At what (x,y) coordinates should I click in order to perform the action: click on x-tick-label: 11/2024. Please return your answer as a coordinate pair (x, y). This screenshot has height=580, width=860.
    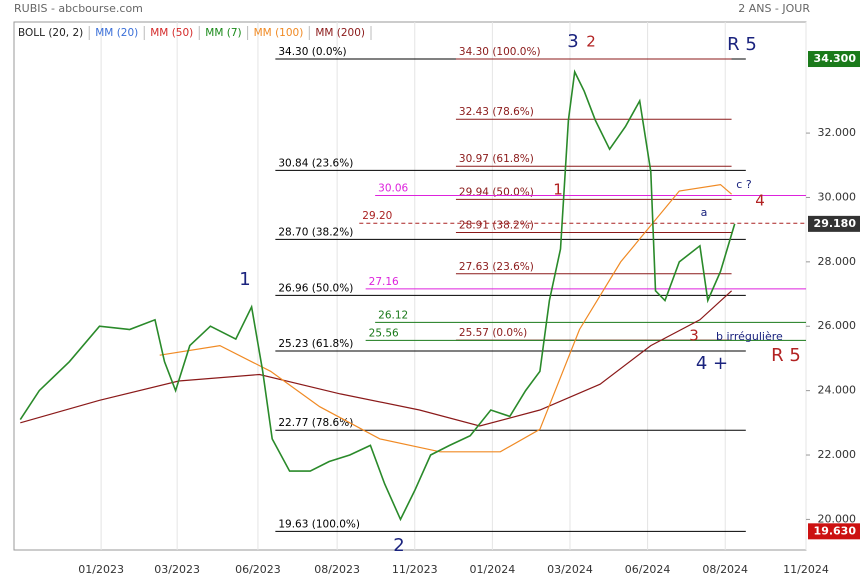
    Looking at the image, I should click on (806, 569).